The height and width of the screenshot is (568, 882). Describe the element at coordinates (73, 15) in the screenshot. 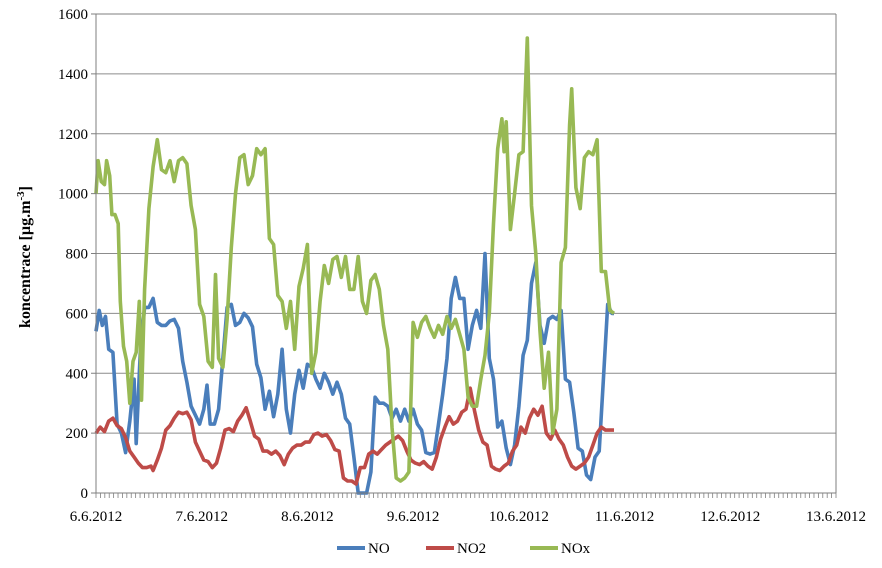

I see `y-tick-label: 1600` at that location.